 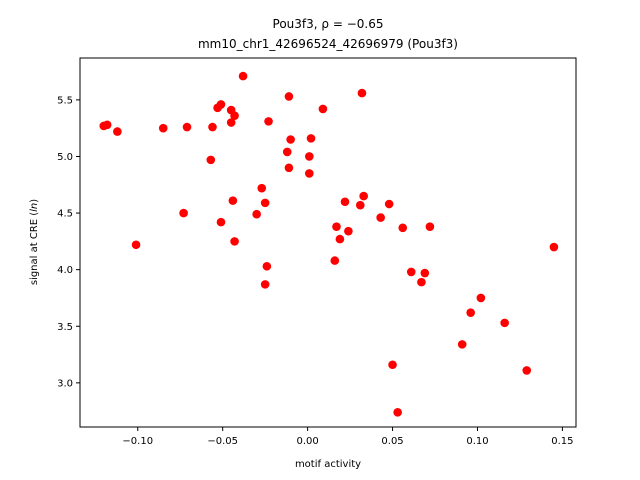 I want to click on y-tick-label: 3.5, so click(x=65, y=327).